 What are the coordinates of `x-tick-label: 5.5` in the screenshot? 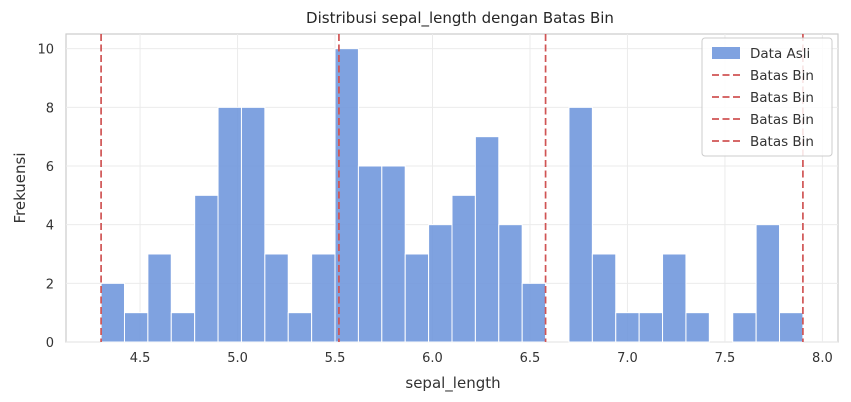 It's located at (335, 358).